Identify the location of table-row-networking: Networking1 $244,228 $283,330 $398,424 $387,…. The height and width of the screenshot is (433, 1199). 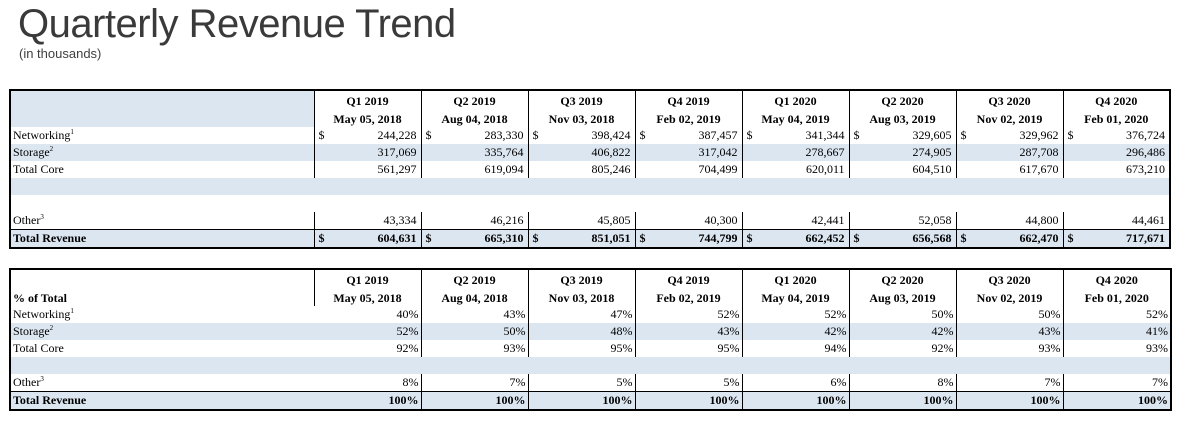
(590, 135).